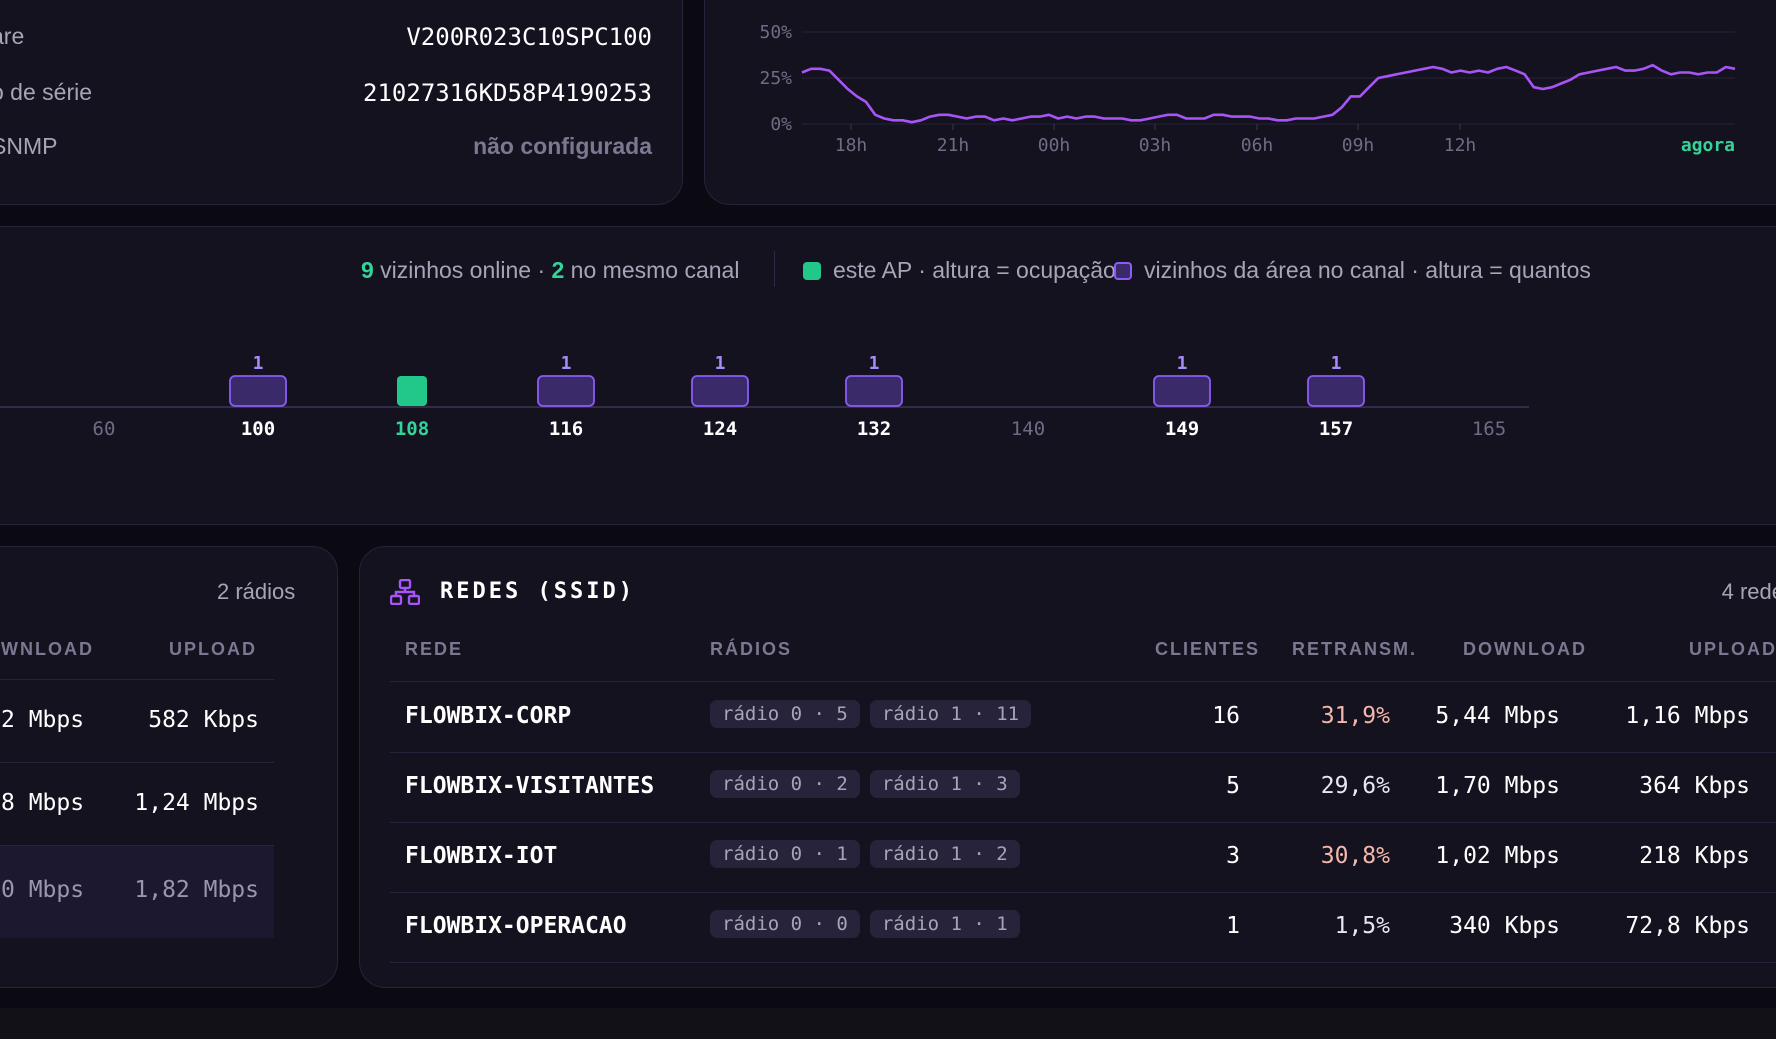  What do you see at coordinates (1355, 856) in the screenshot?
I see `retransm-rate: 30,8%` at bounding box center [1355, 856].